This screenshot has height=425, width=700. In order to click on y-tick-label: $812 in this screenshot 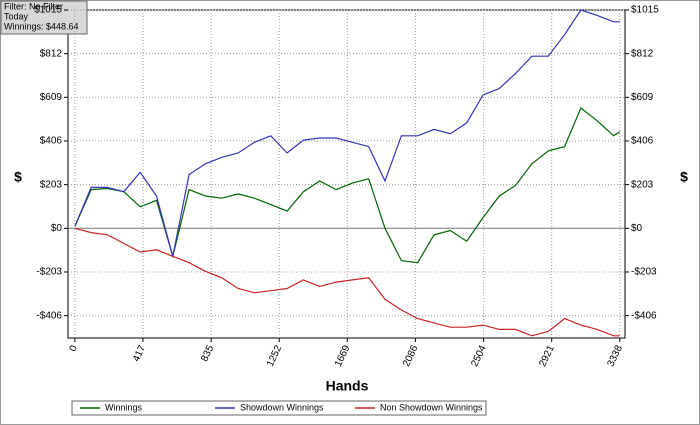, I will do `click(51, 53)`.